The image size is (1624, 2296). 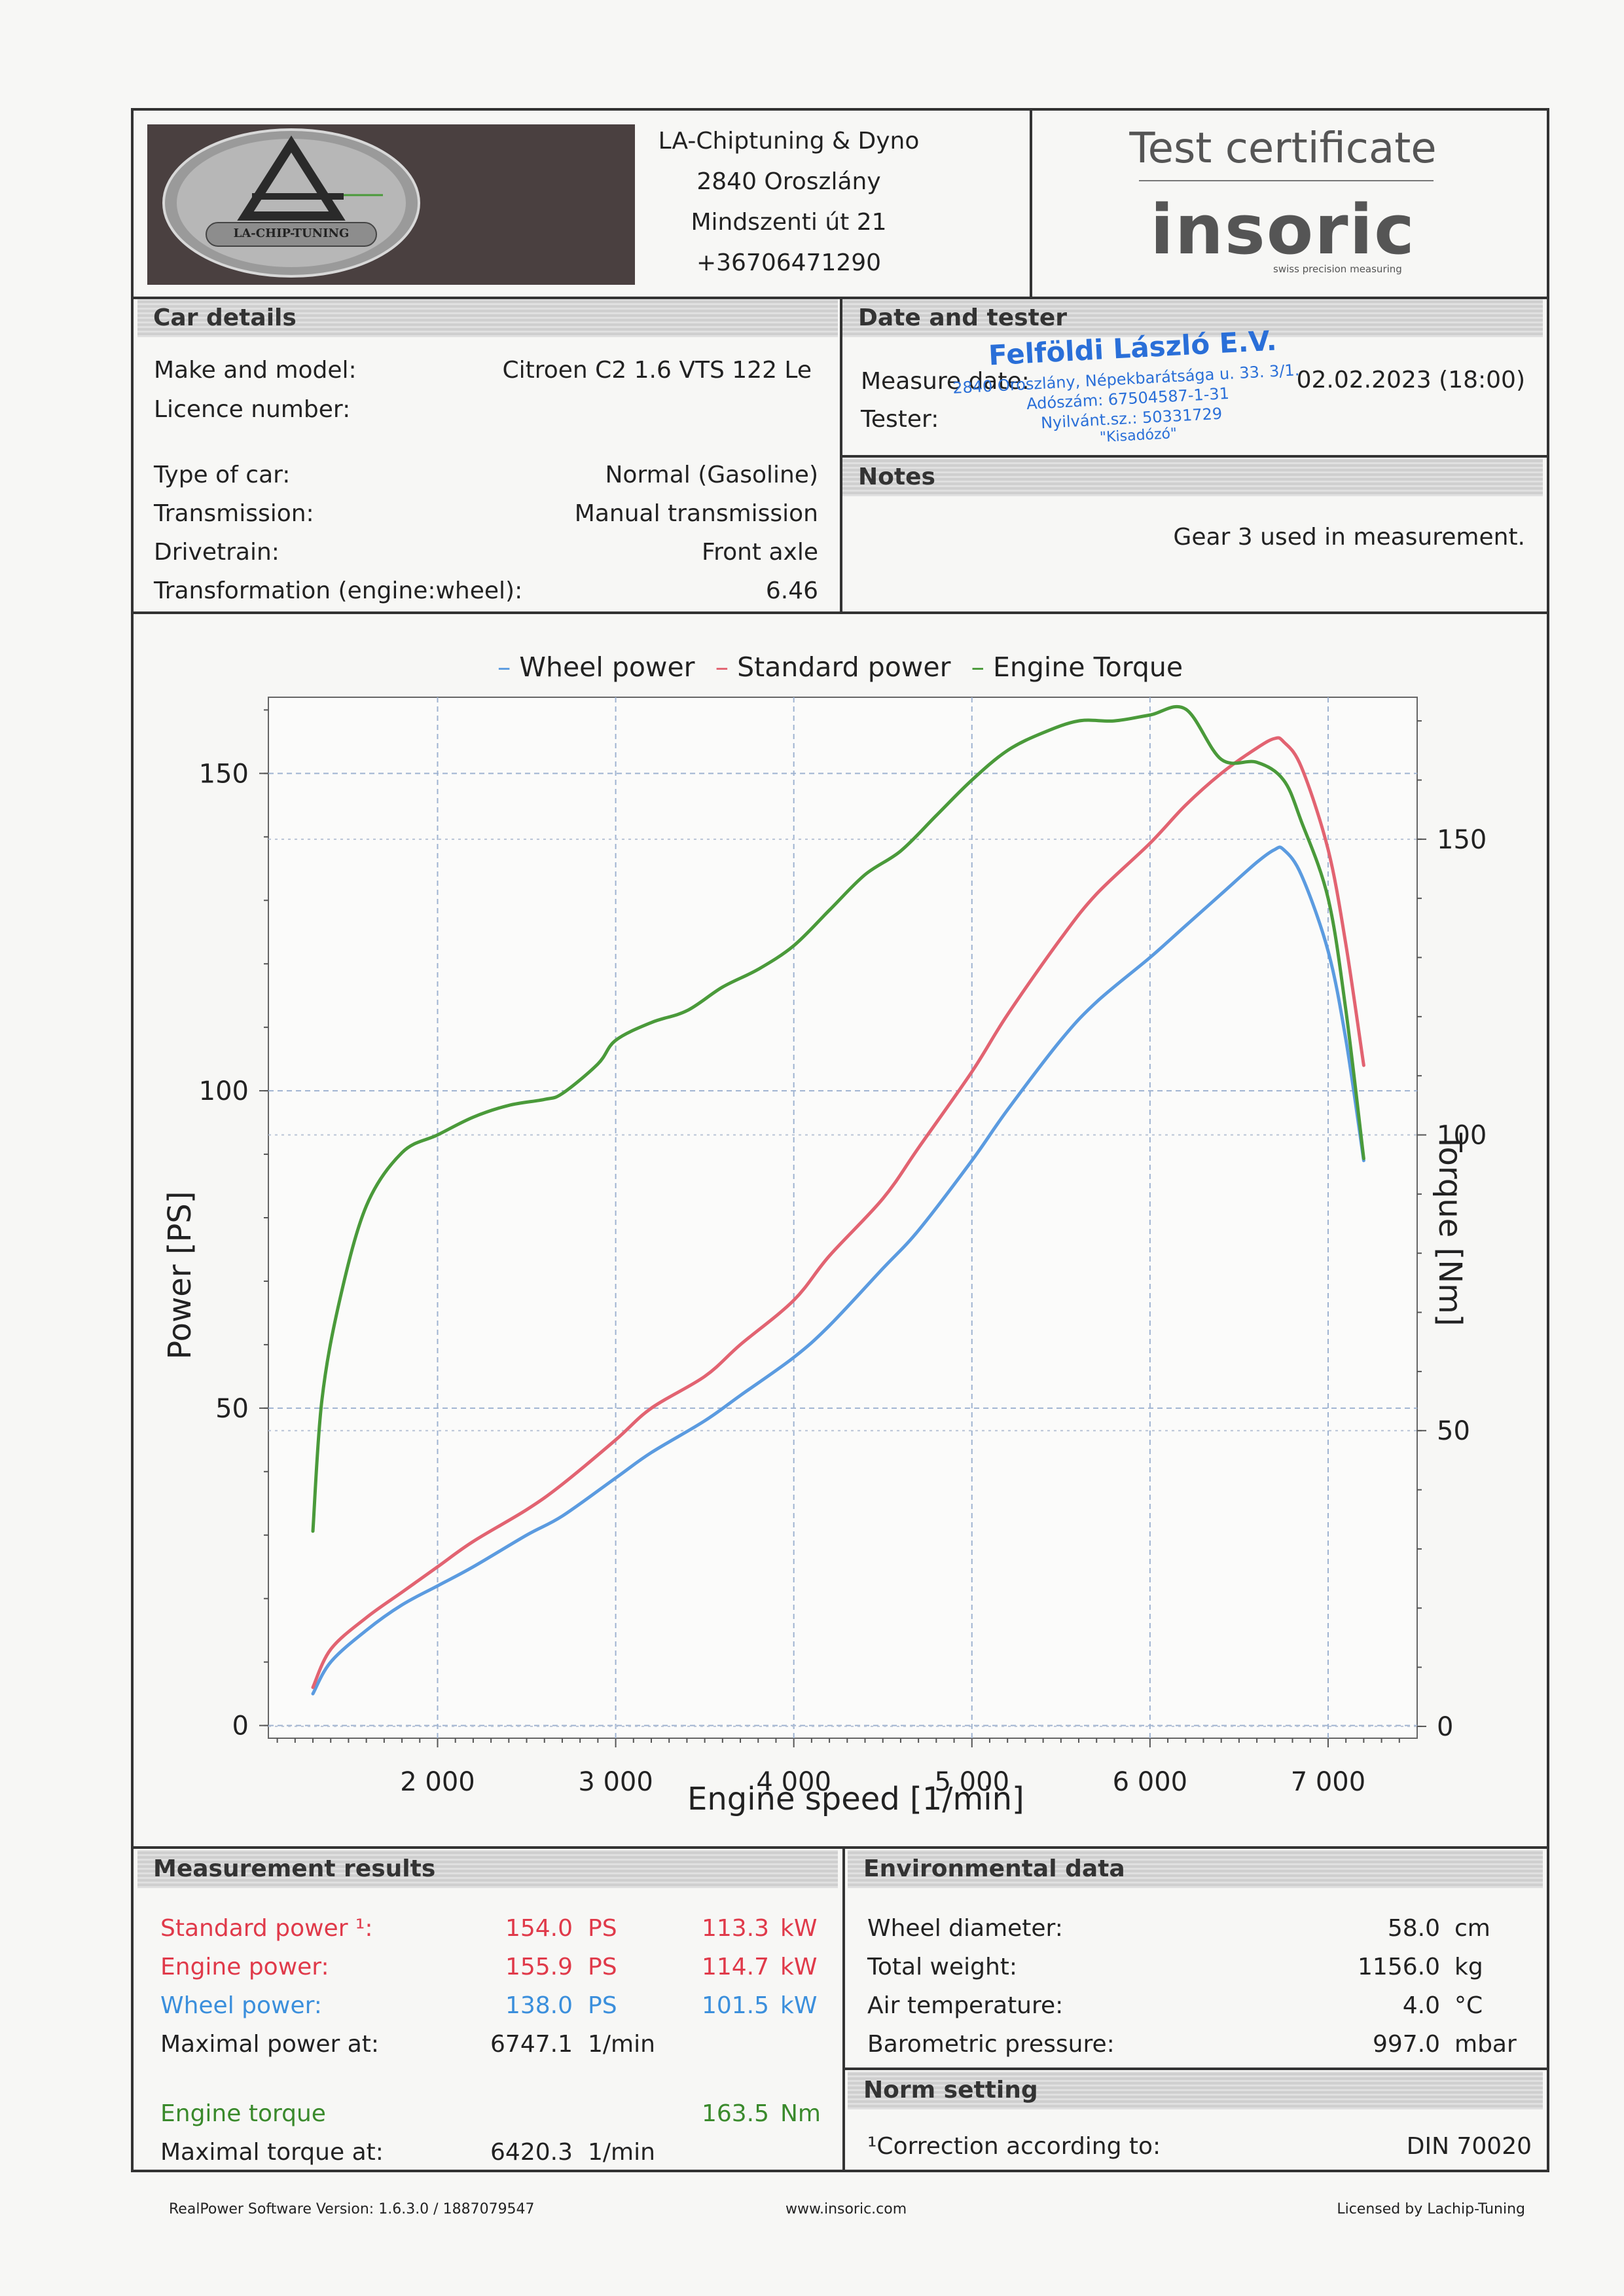 What do you see at coordinates (972, 1782) in the screenshot?
I see `x-tick-label: 5 000` at bounding box center [972, 1782].